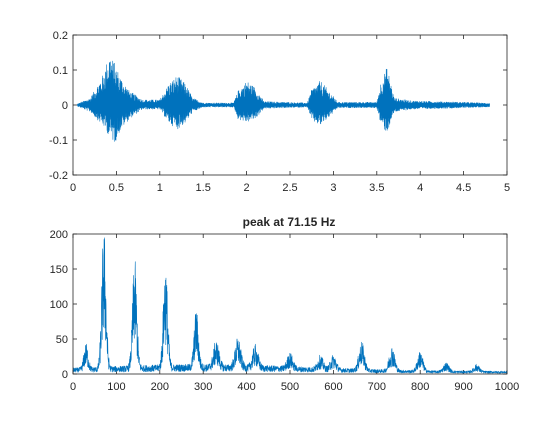 This screenshot has width=560, height=425. What do you see at coordinates (283, 101) in the screenshot?
I see `waveform-series-line` at bounding box center [283, 101].